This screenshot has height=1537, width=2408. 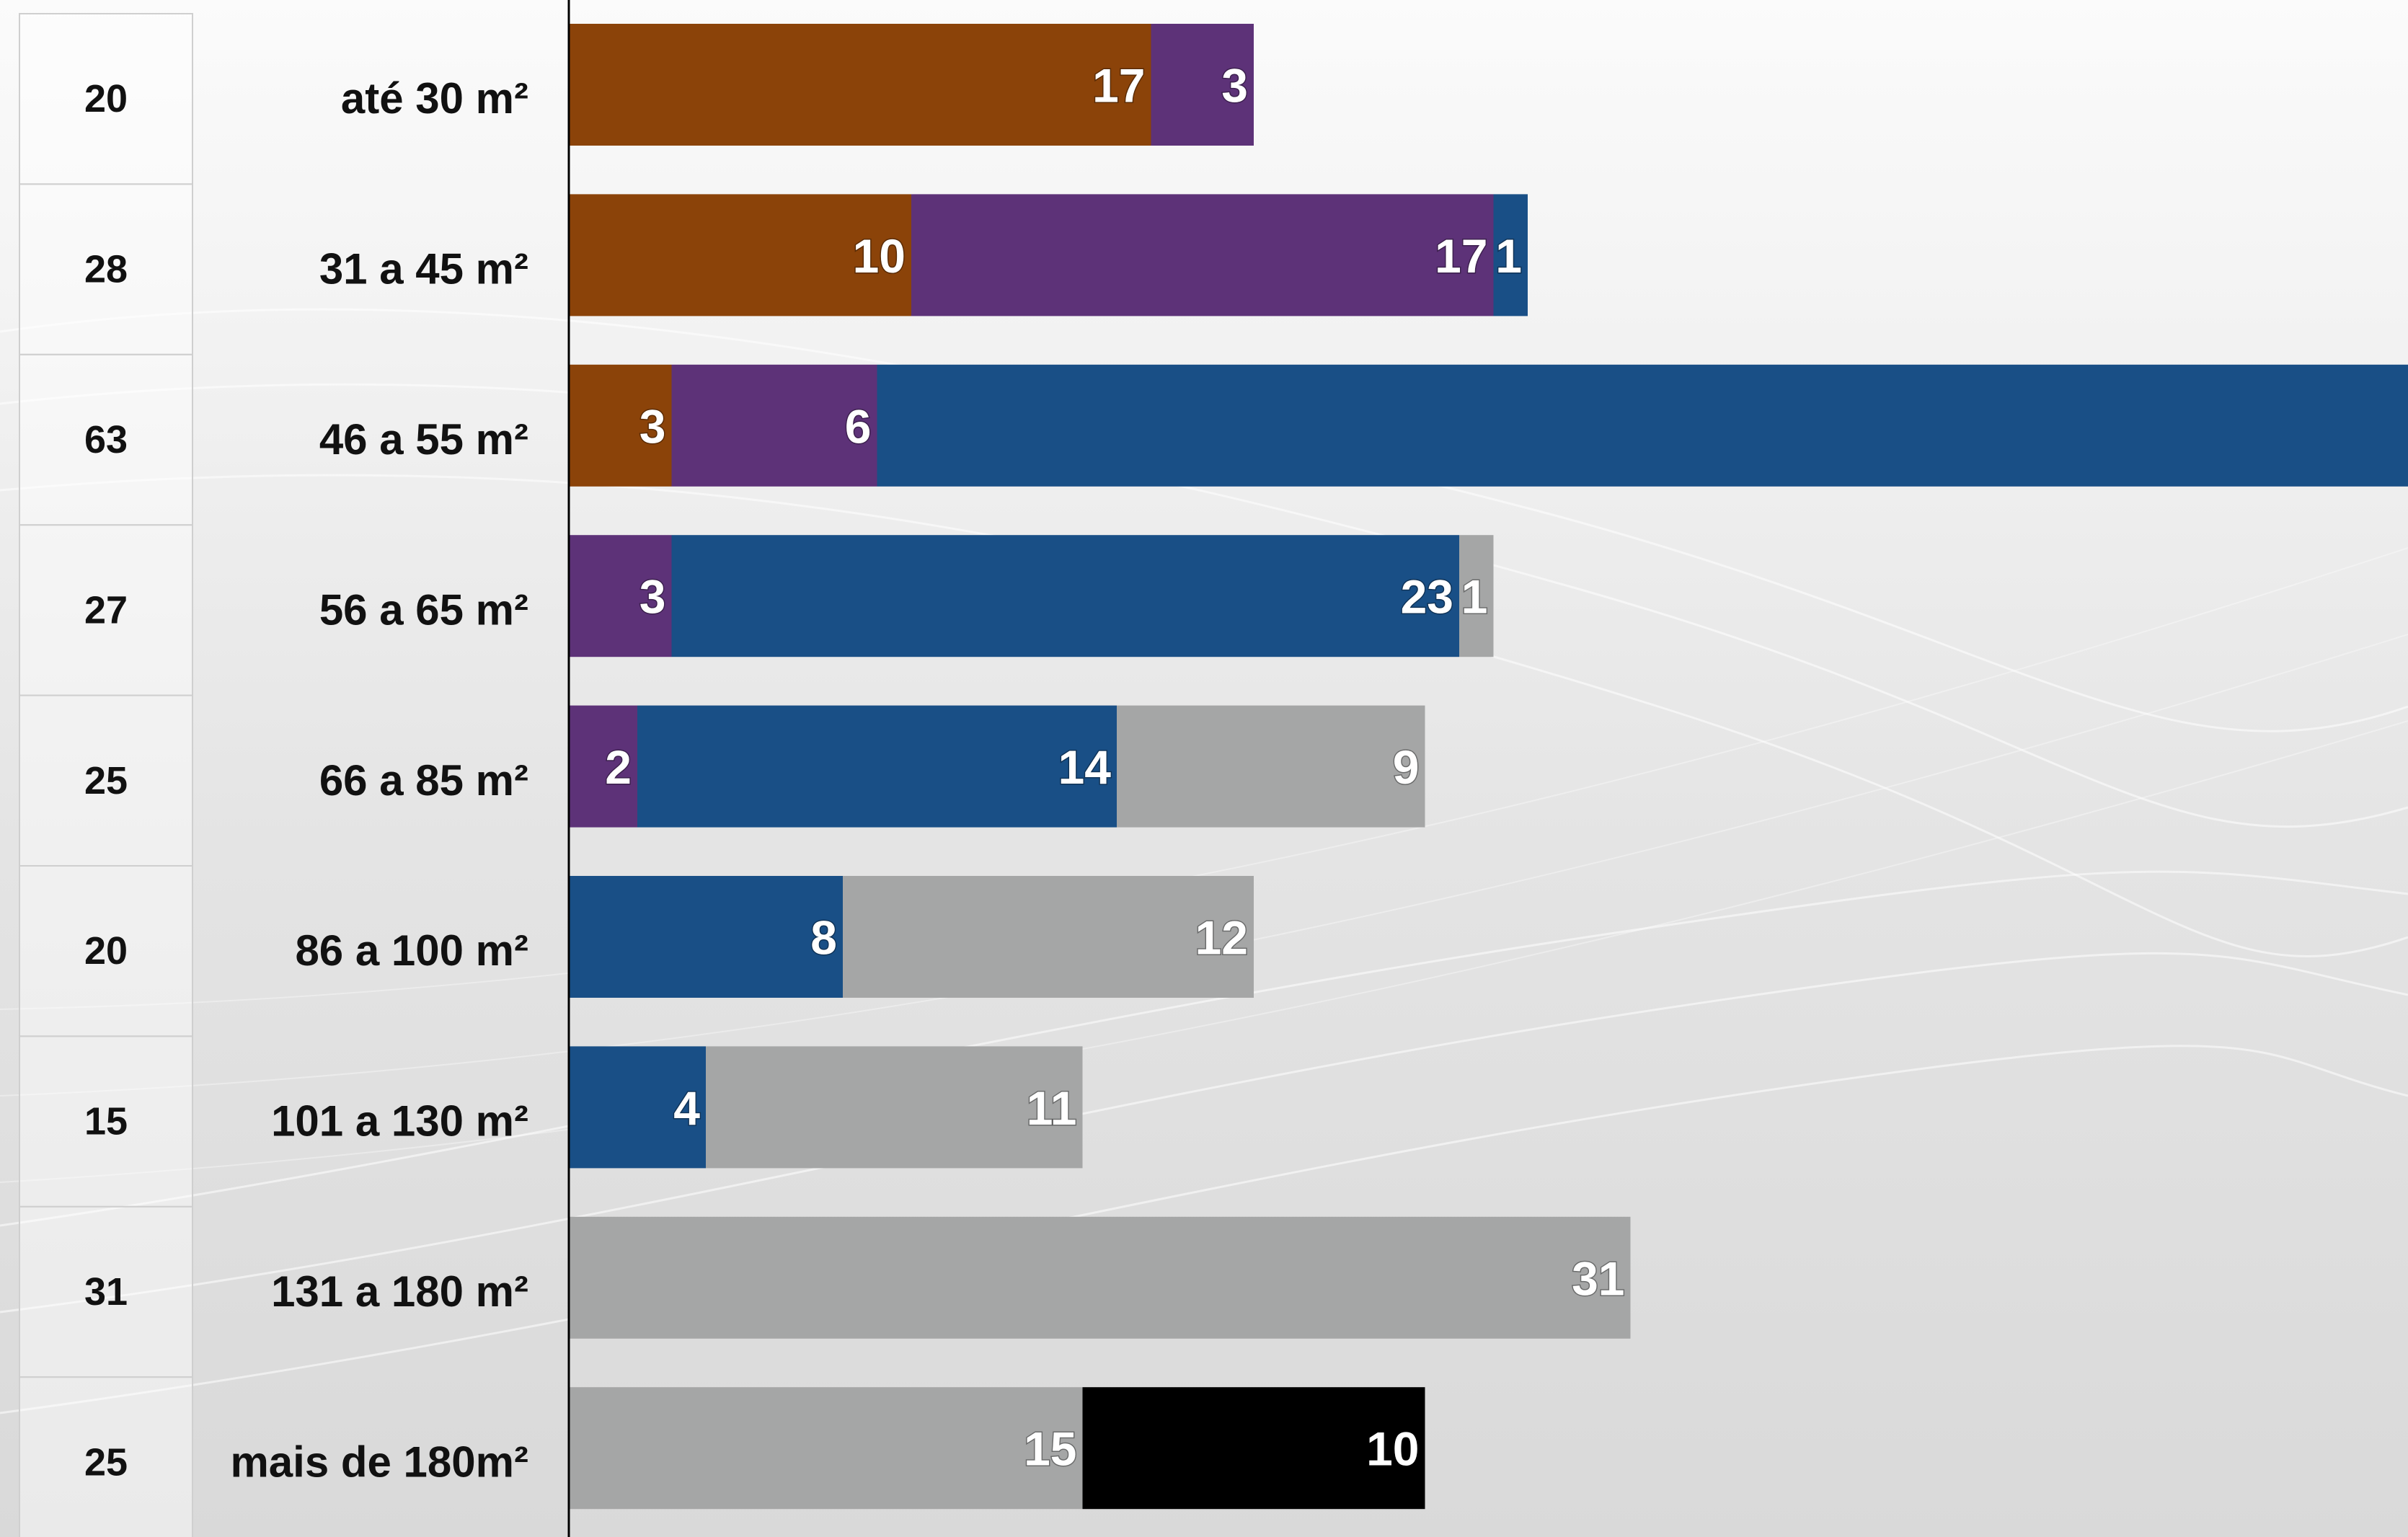 What do you see at coordinates (1427, 597) in the screenshot?
I see `segment-value-label: 23` at bounding box center [1427, 597].